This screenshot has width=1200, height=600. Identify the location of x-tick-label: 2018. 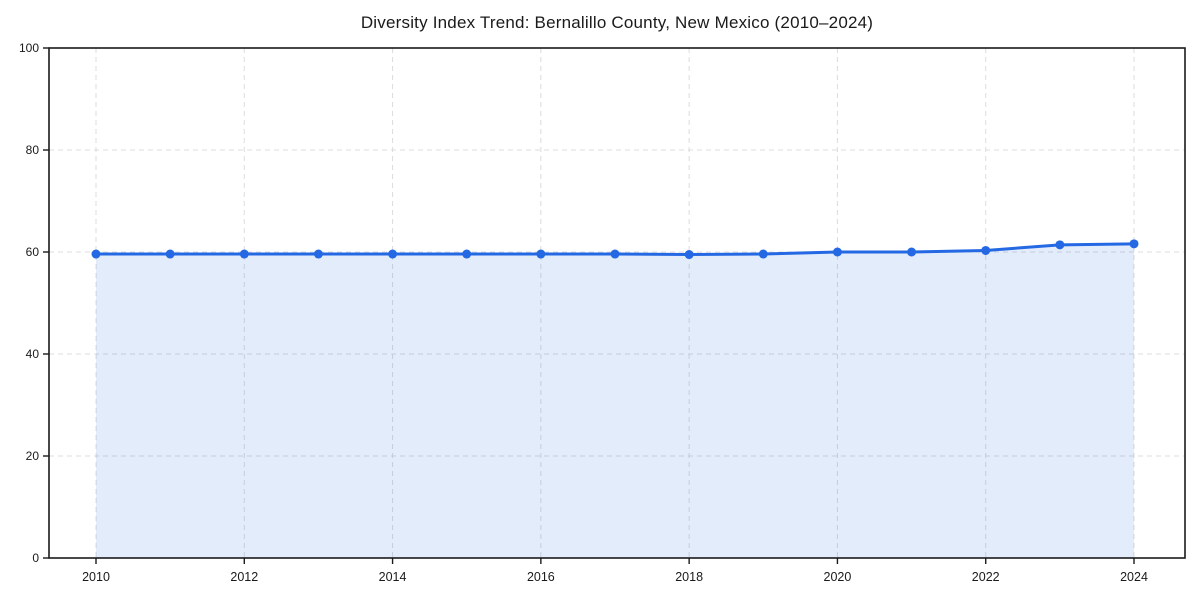
(689, 577).